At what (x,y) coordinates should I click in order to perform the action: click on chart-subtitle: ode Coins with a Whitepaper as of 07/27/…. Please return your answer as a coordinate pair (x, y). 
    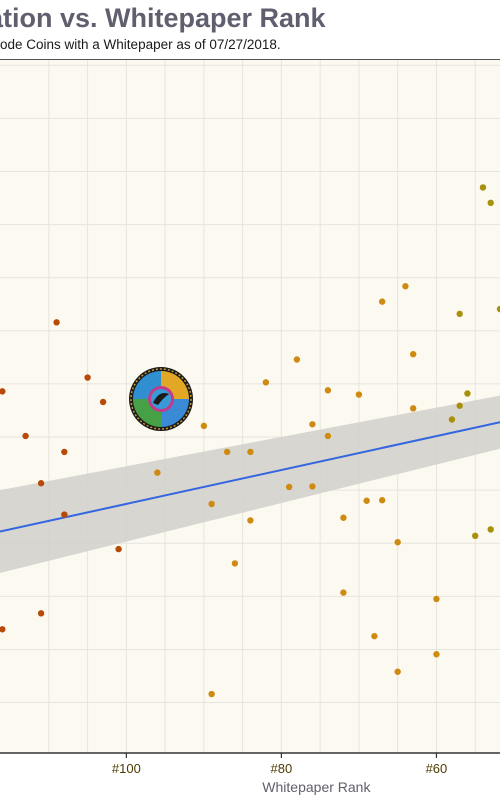
    Looking at the image, I should click on (140, 44).